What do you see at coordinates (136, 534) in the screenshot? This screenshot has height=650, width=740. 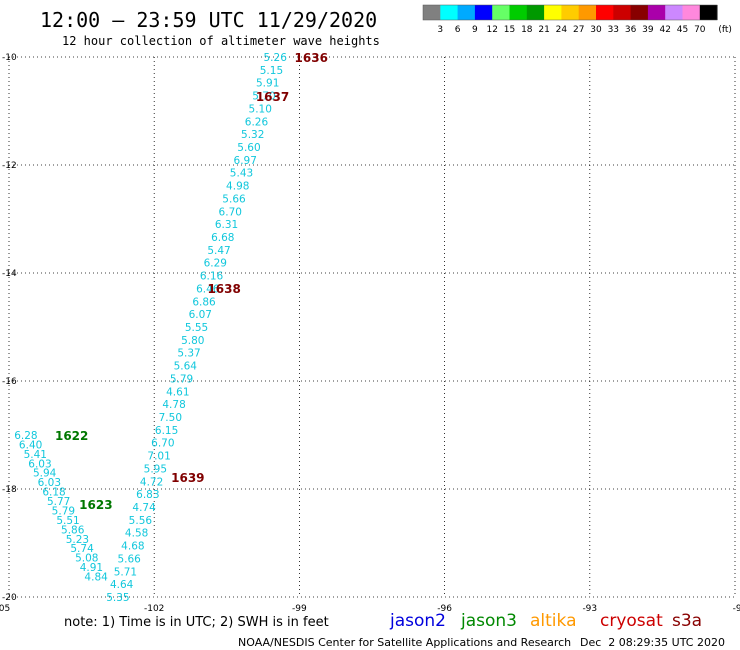 I see `wave-height-value: 4.58` at bounding box center [136, 534].